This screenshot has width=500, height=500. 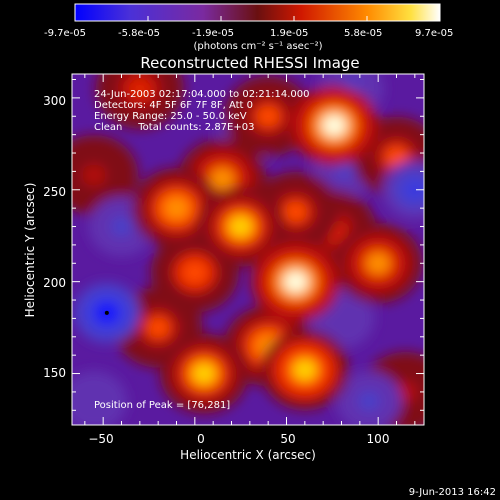 I want to click on colorbar-tick-label: 5.8e-05, so click(x=363, y=33).